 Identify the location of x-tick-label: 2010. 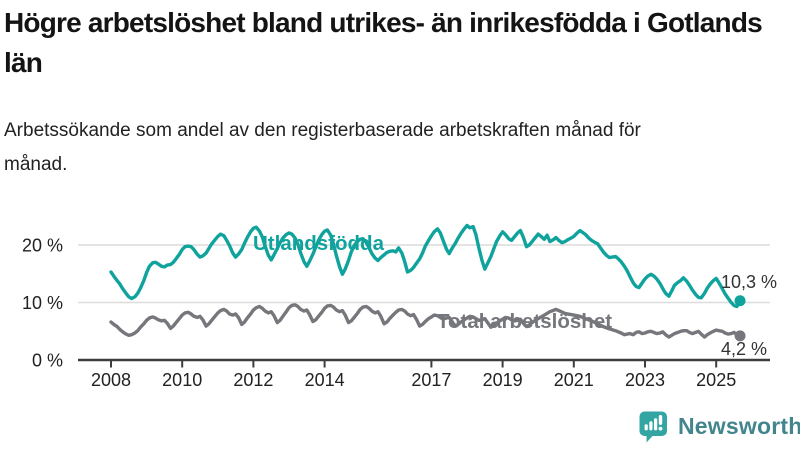
(182, 380).